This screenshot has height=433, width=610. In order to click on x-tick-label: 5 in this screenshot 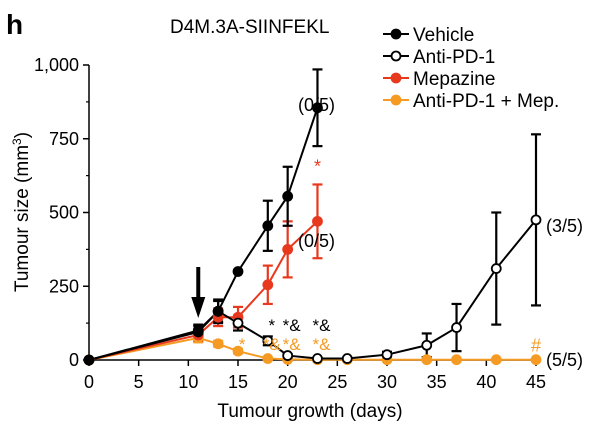, I will do `click(139, 382)`.